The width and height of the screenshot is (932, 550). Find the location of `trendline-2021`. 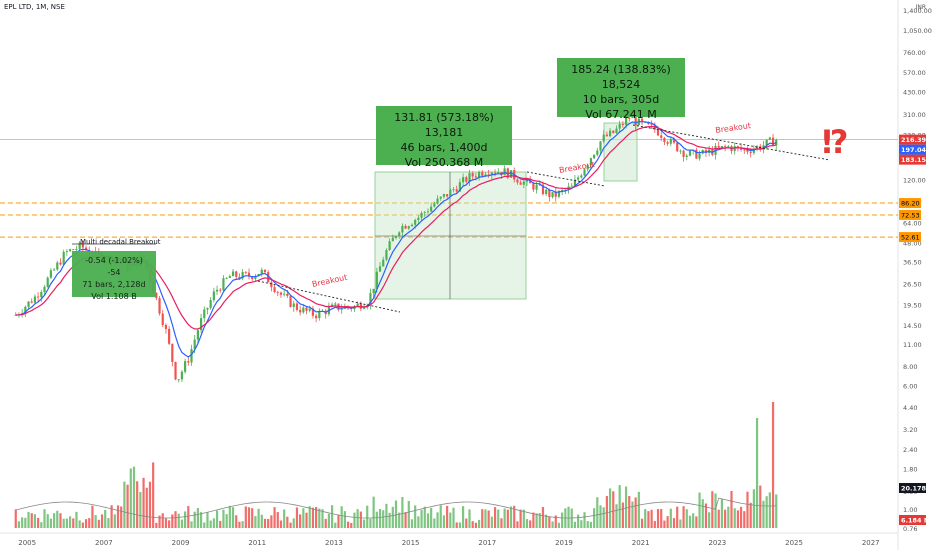

trendline-2021 is located at coordinates (731, 142).